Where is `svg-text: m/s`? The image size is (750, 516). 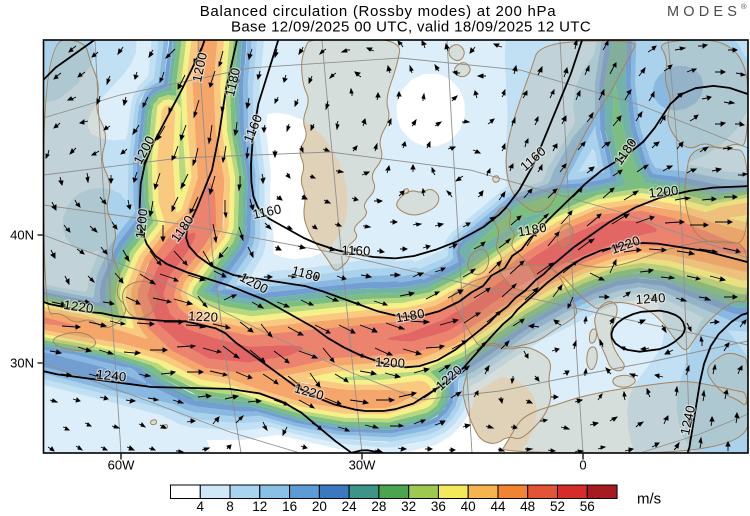 svg-text: m/s is located at coordinates (649, 499).